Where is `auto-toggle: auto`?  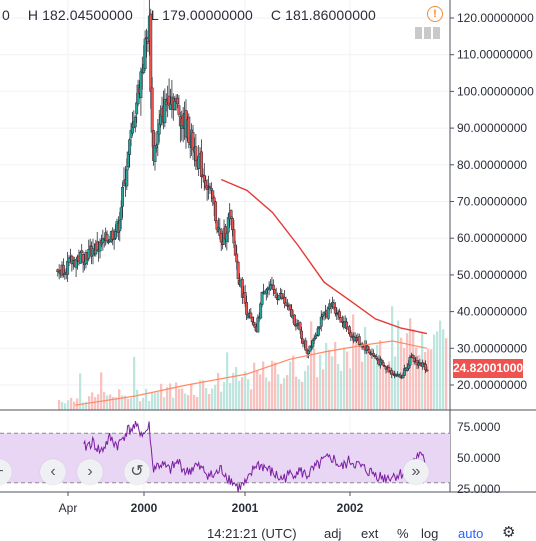 auto-toggle: auto is located at coordinates (471, 533).